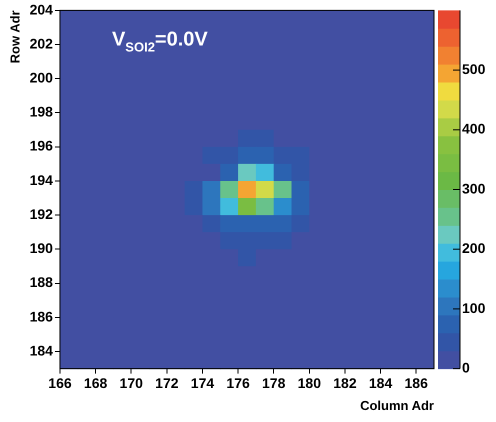 The height and width of the screenshot is (422, 496). What do you see at coordinates (274, 382) in the screenshot?
I see `x-tick-label: 178` at bounding box center [274, 382].